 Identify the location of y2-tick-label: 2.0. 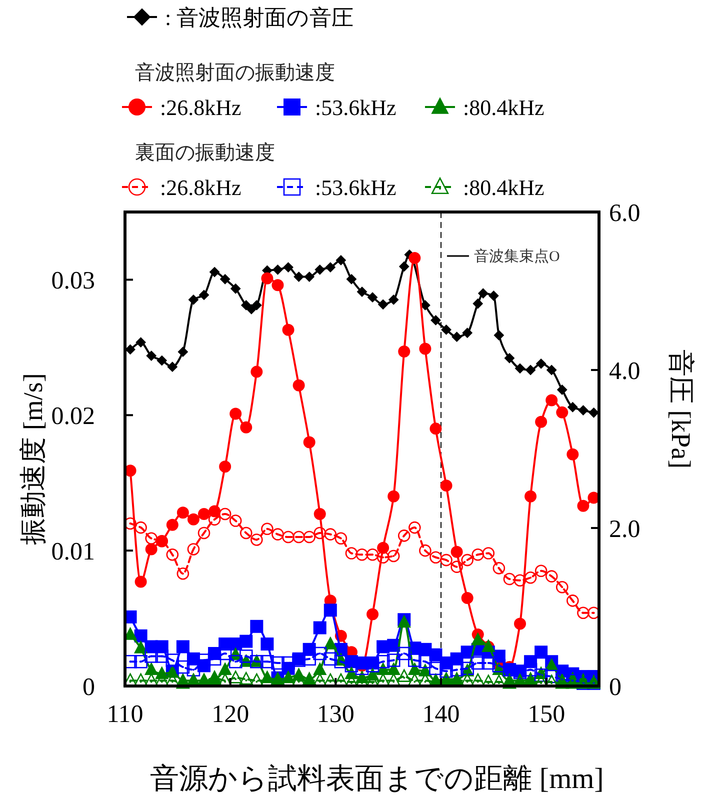
(624, 529).